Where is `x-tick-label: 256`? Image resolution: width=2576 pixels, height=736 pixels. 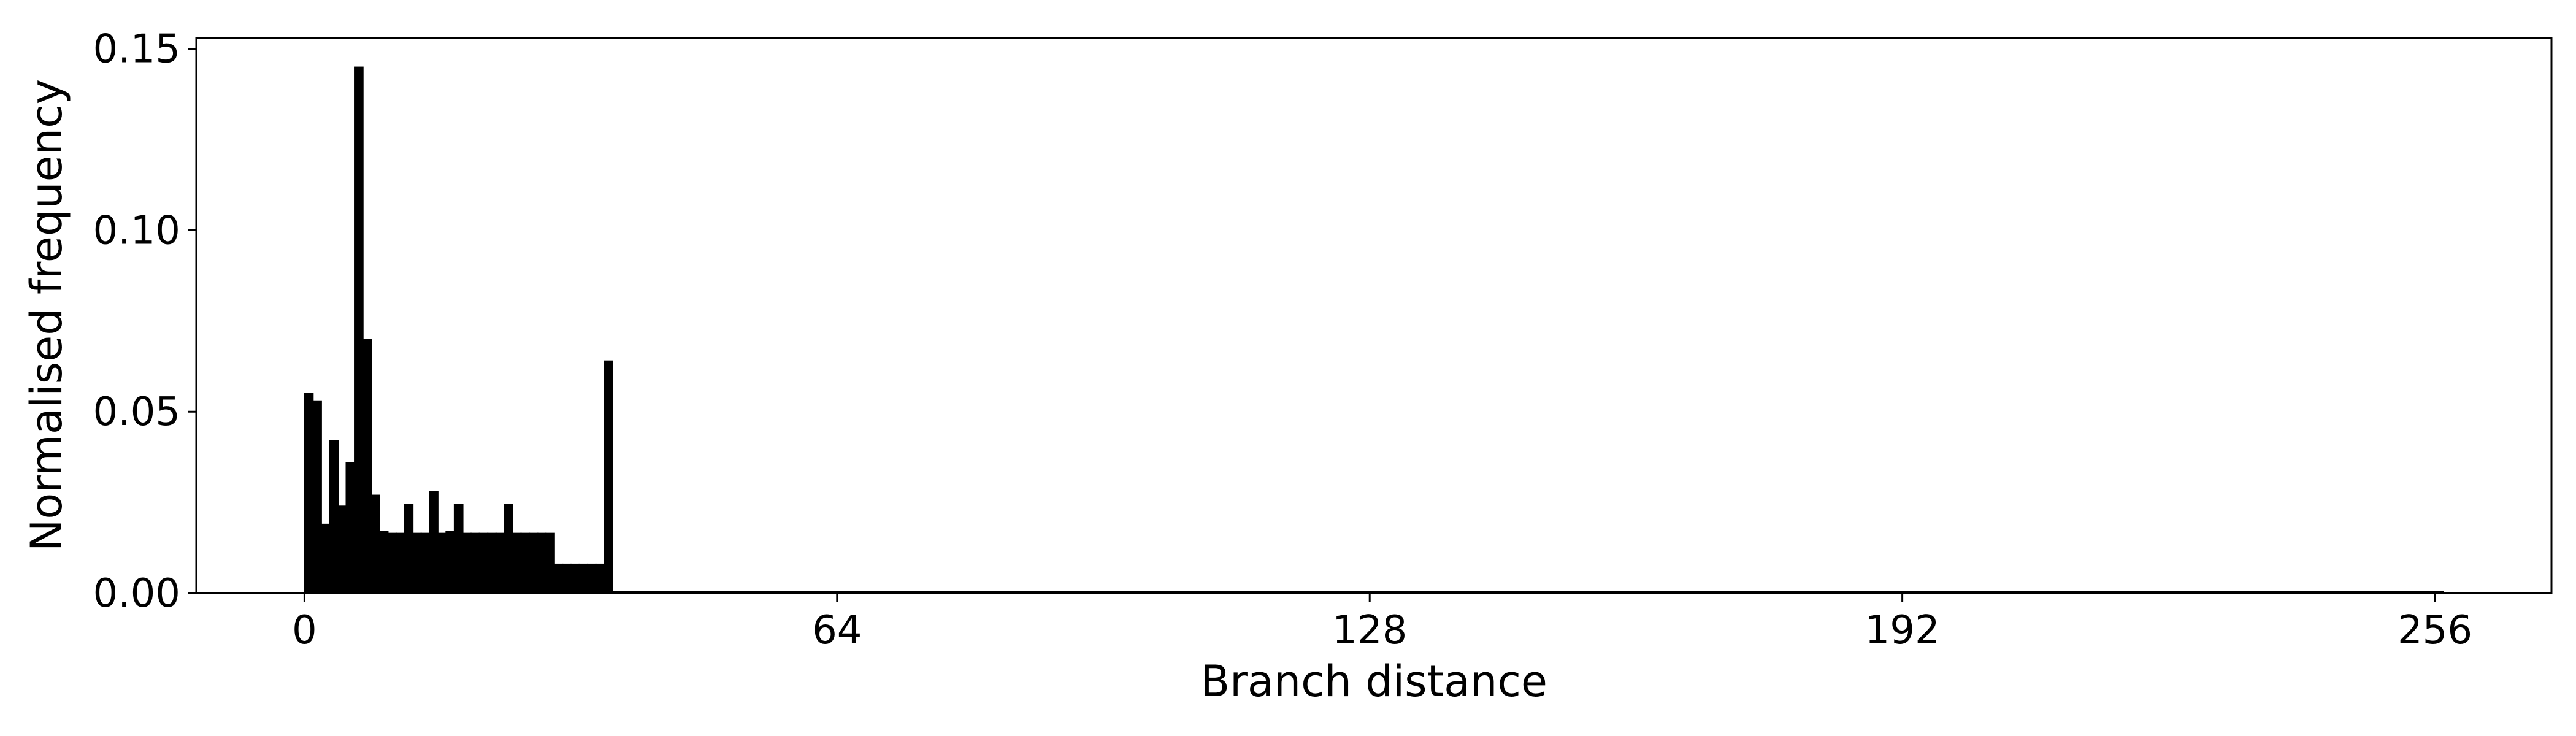 x-tick-label: 256 is located at coordinates (2435, 630).